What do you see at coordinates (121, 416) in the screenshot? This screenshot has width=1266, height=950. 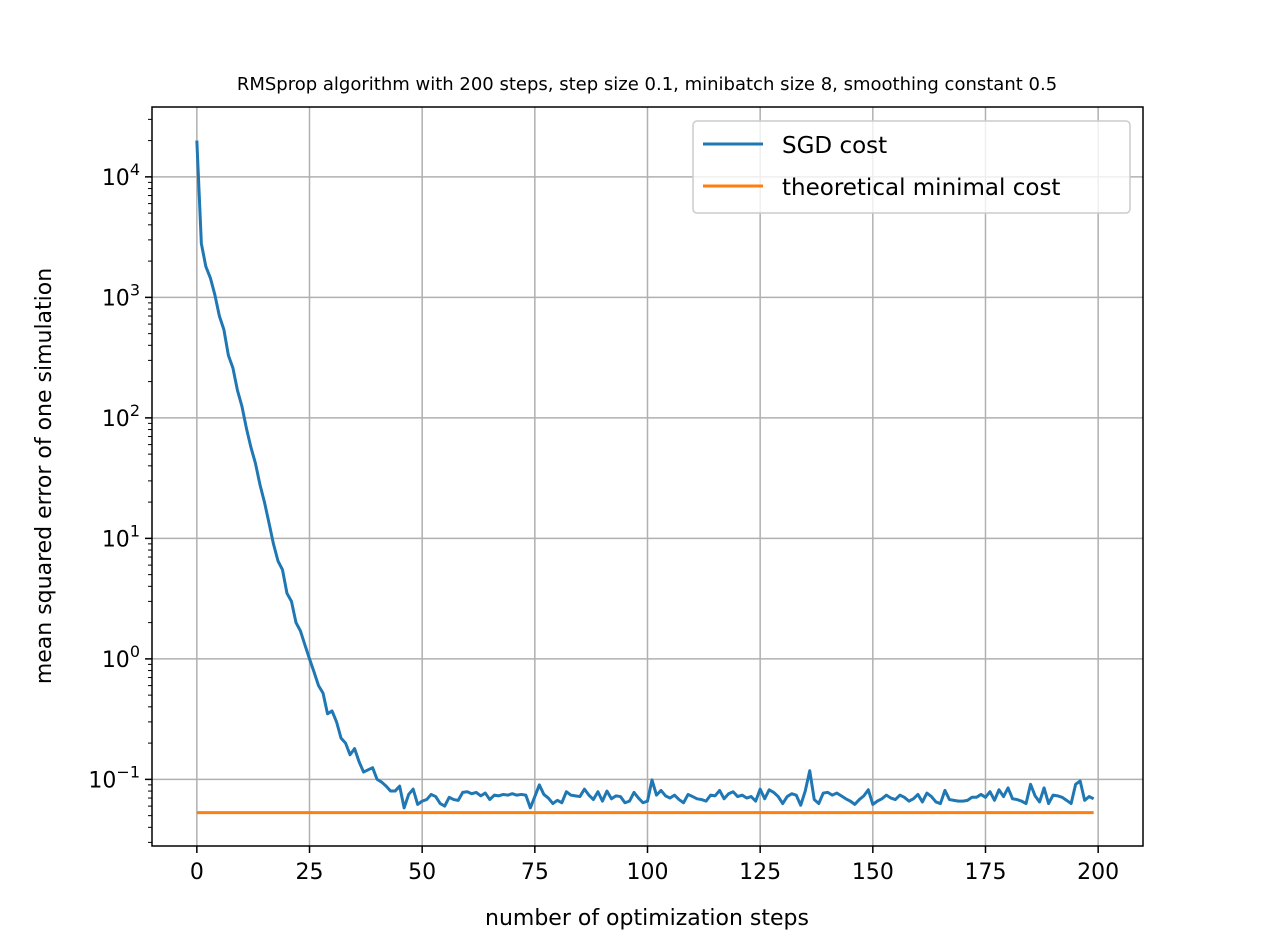 I see `y-tick-label: 10²` at bounding box center [121, 416].